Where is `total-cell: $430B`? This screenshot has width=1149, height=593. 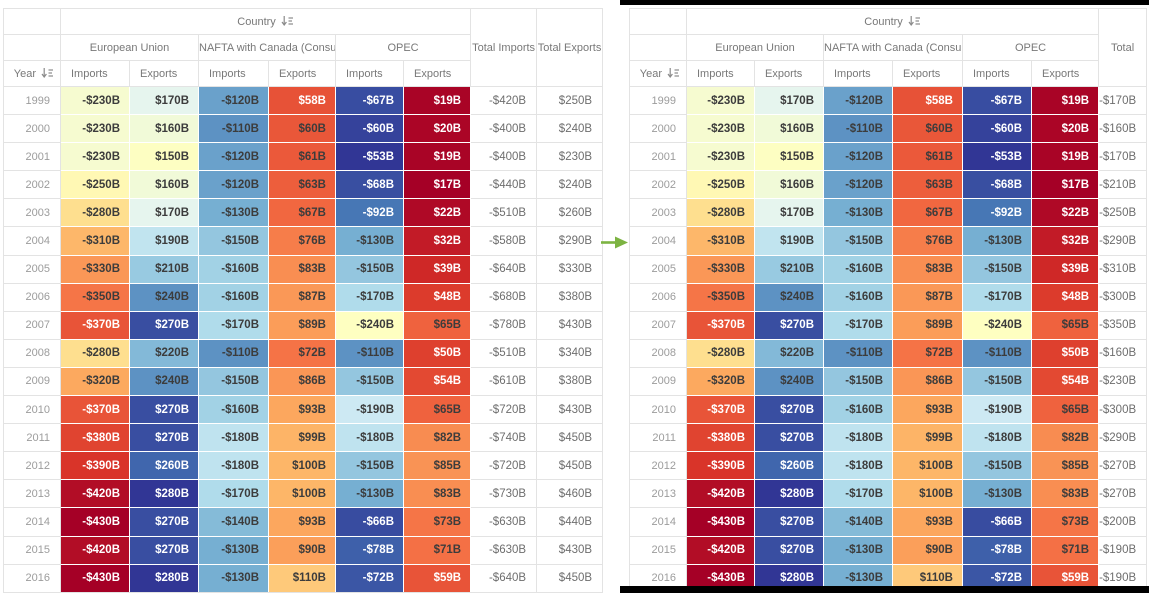 total-cell: $430B is located at coordinates (570, 550).